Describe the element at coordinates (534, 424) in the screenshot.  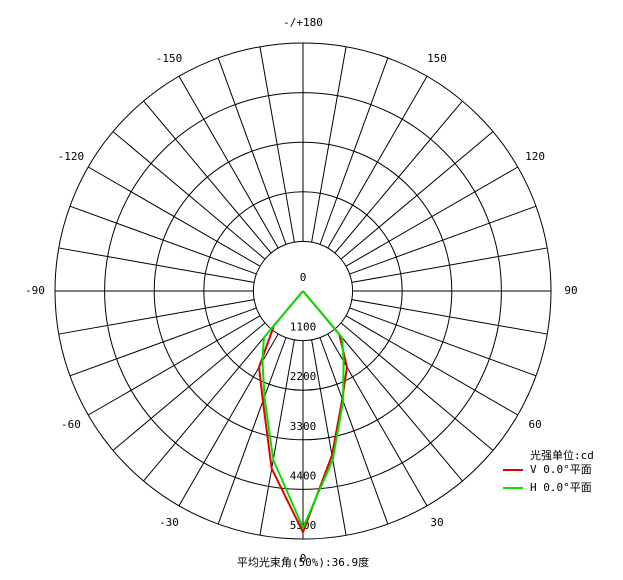
I see `angle-tick-label: 60` at that location.